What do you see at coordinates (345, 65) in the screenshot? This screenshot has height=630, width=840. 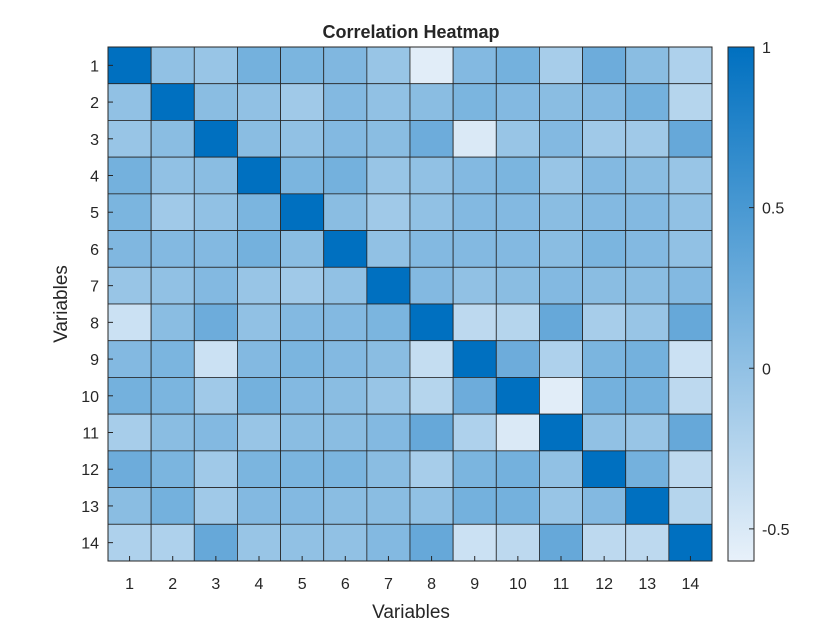 I see `heatmap-cell-r1-c6` at bounding box center [345, 65].